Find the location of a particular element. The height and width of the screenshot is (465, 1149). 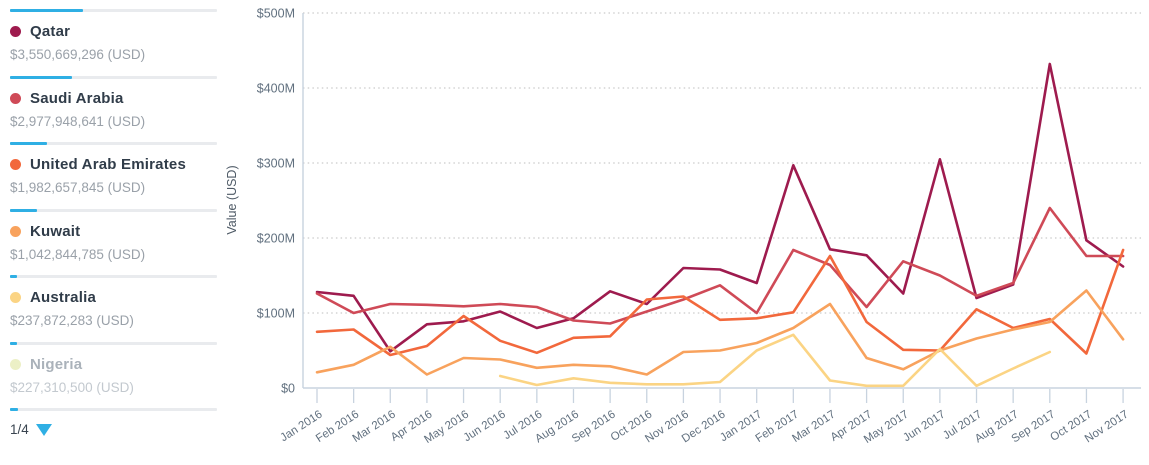

legend-item-saudi-arabia: Saudi Arabia $2,977,948,641 (USD) is located at coordinates (113, 100).